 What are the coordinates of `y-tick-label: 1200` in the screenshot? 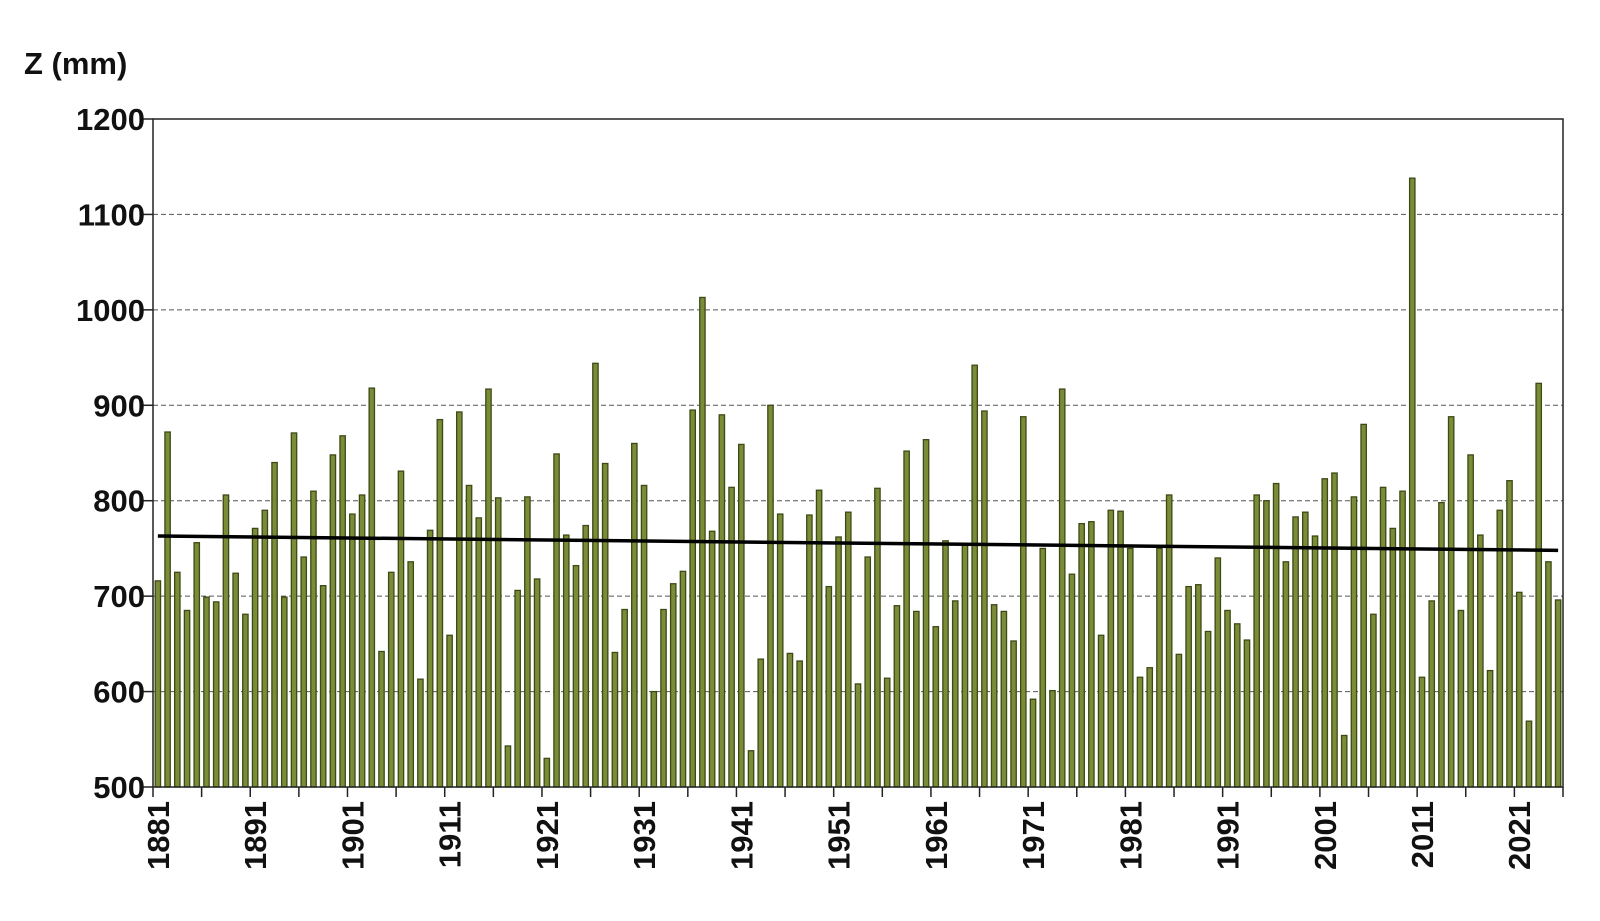 It's located at (110, 119).